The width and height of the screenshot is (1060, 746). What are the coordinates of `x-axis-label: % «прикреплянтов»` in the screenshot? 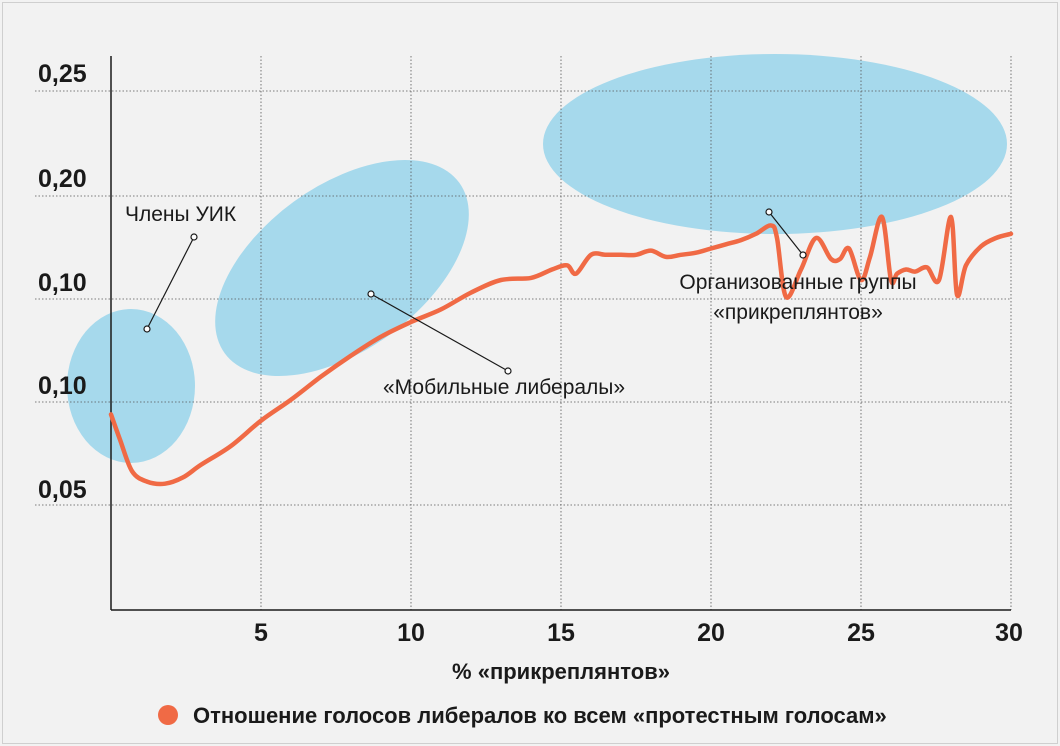 It's located at (561, 671).